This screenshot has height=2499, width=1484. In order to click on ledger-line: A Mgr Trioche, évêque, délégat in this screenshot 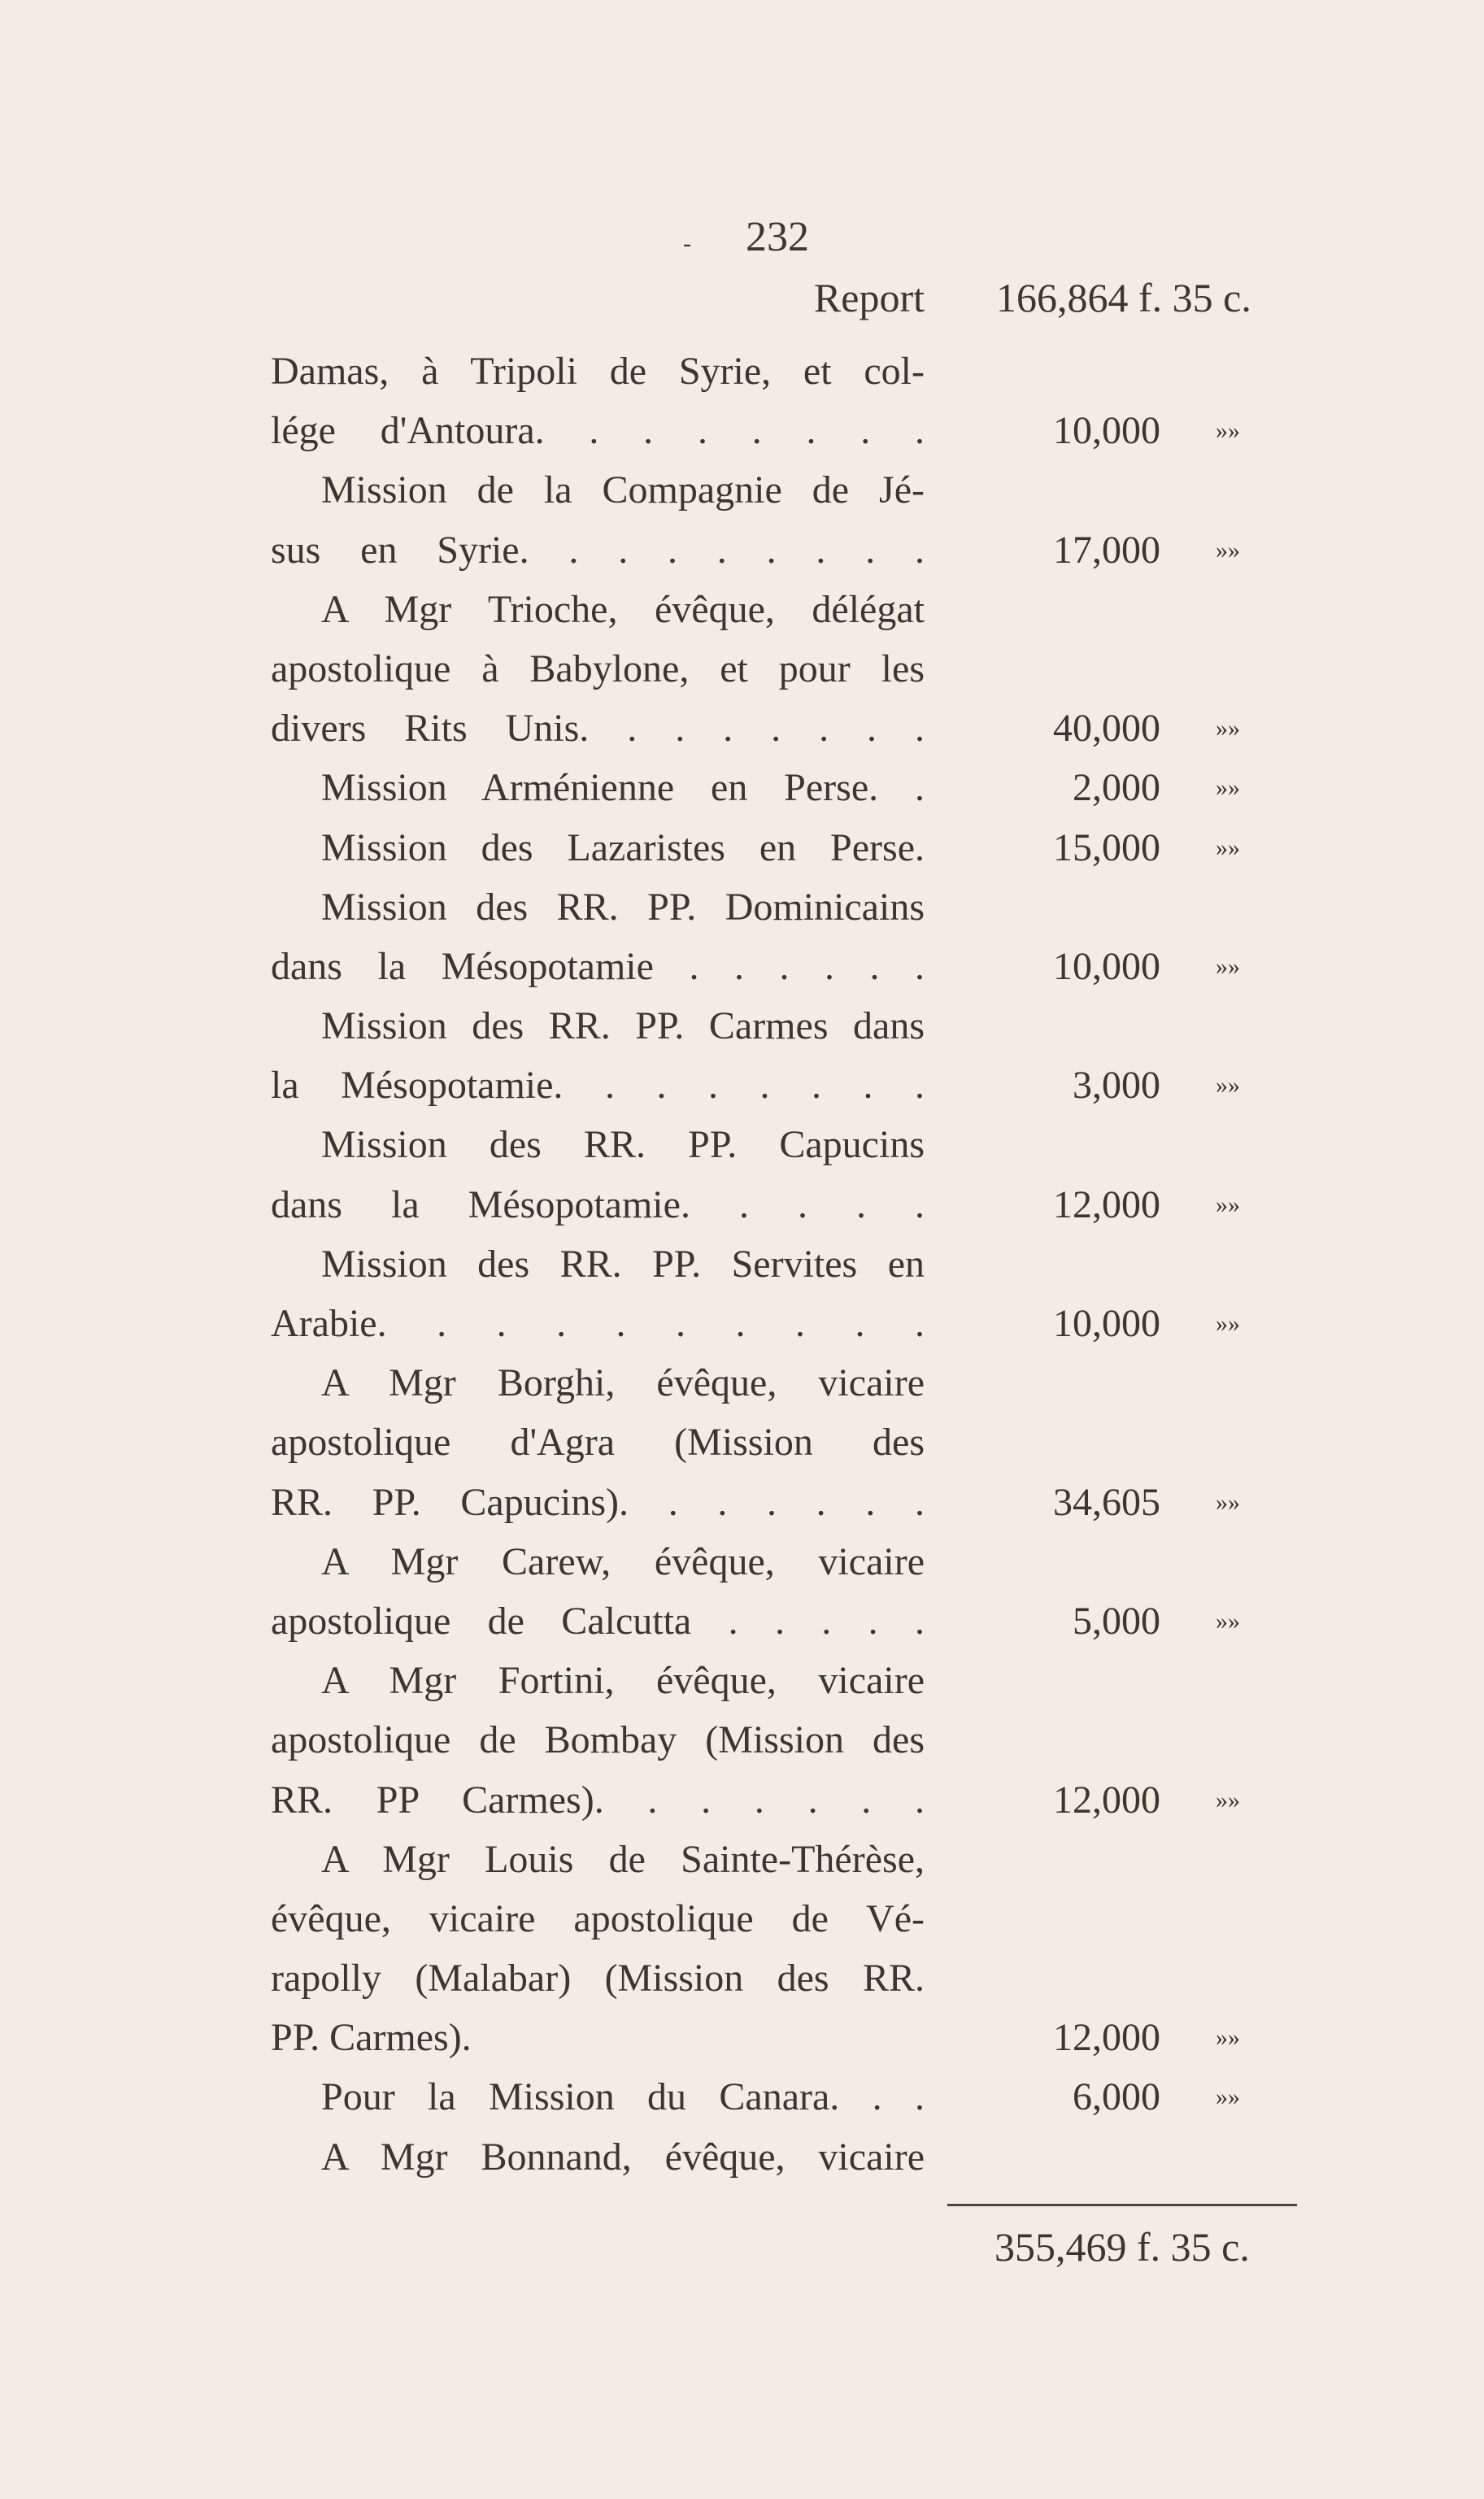, I will do `click(799, 609)`.